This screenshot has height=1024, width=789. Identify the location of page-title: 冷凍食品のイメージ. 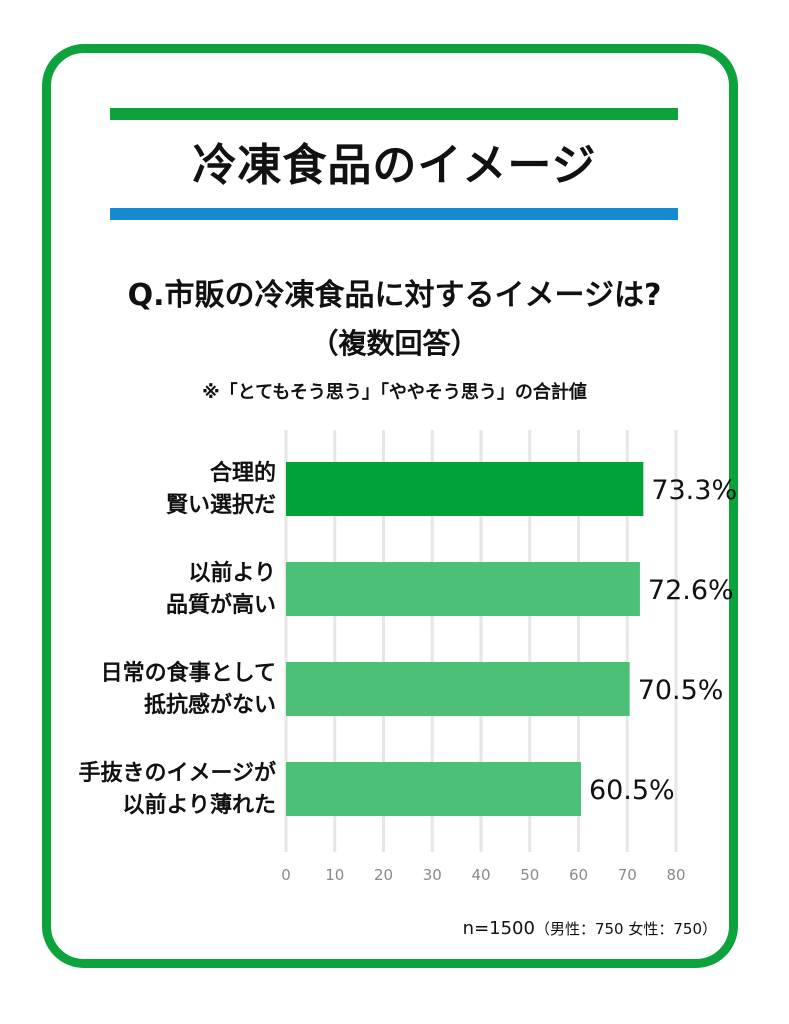
(394, 165).